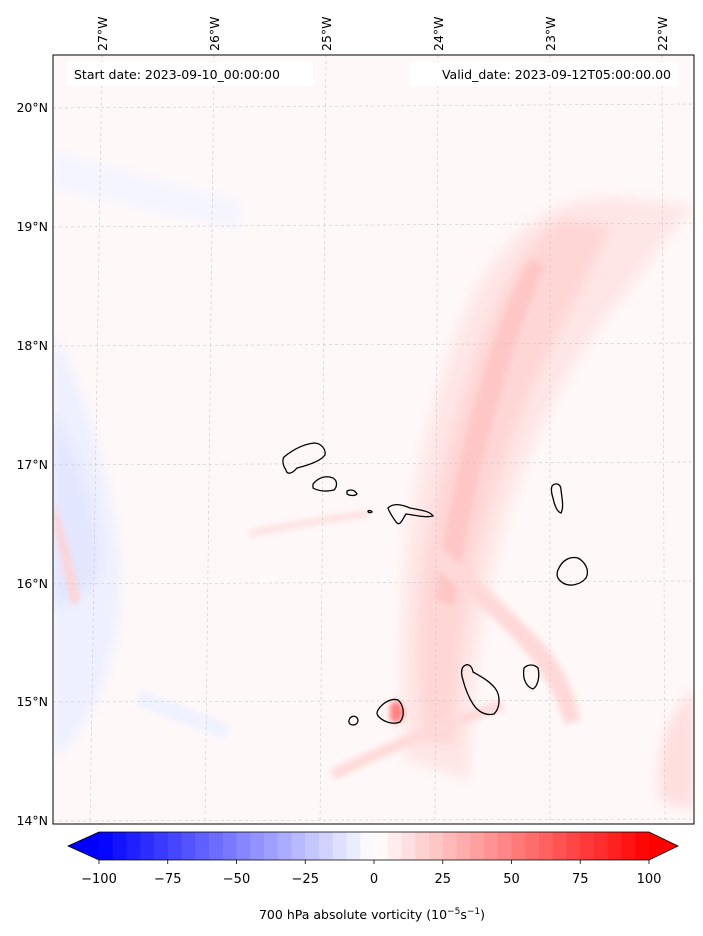  I want to click on latitude-labels: 20°N 19°N 18°N 17°N 16°N 15°N 14°N, so click(32, 464).